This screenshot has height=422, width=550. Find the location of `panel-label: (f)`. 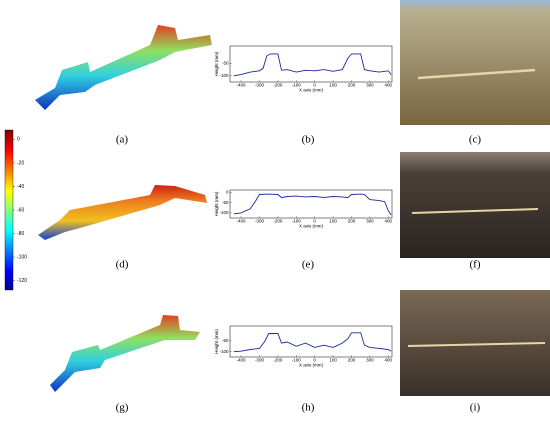

panel-label: (f) is located at coordinates (475, 265).